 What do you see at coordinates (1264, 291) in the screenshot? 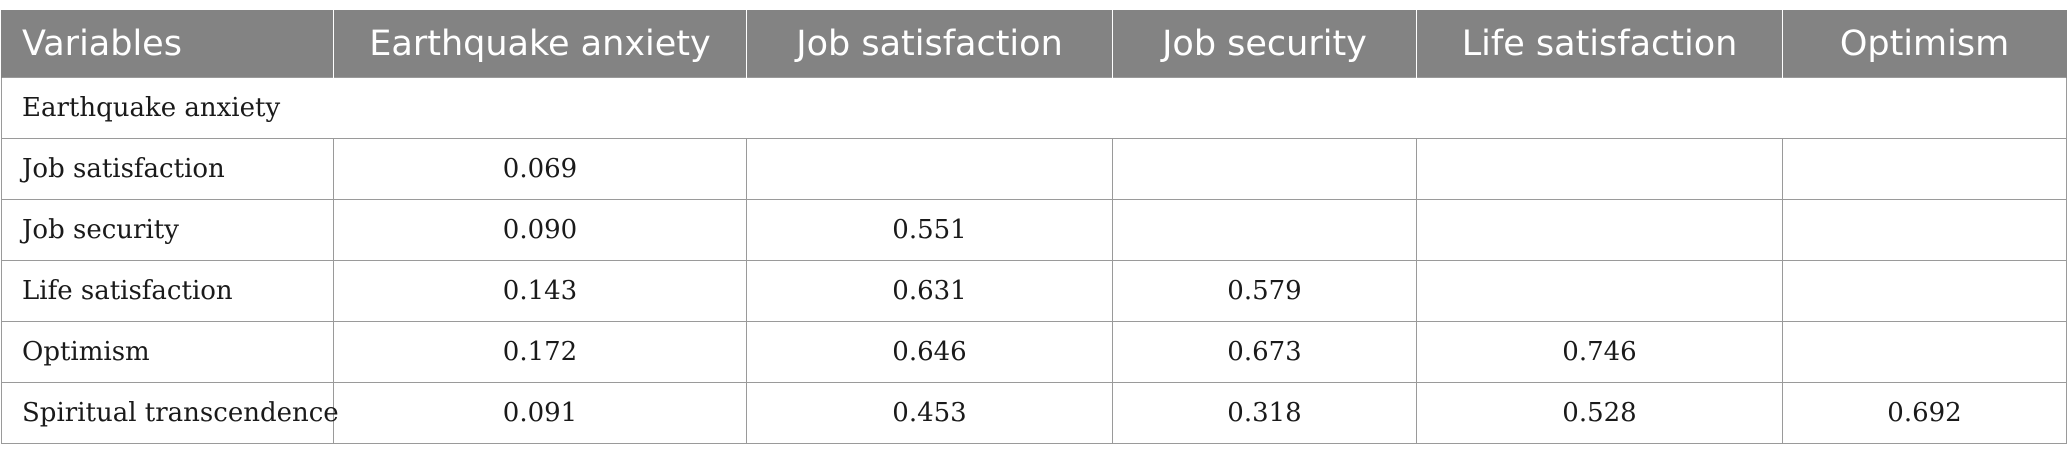
I see `table-cell: 0.579` at bounding box center [1264, 291].